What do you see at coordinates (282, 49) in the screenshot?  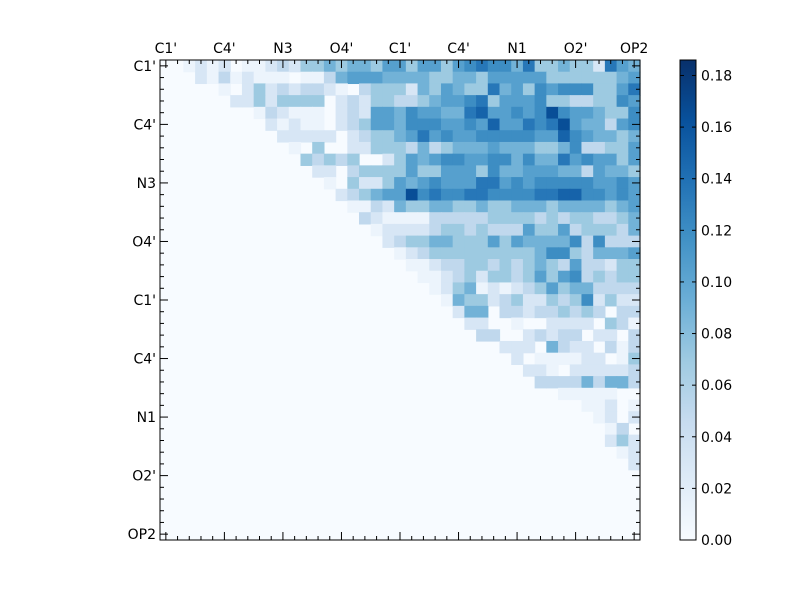 I see `x-tick-label: N3` at bounding box center [282, 49].